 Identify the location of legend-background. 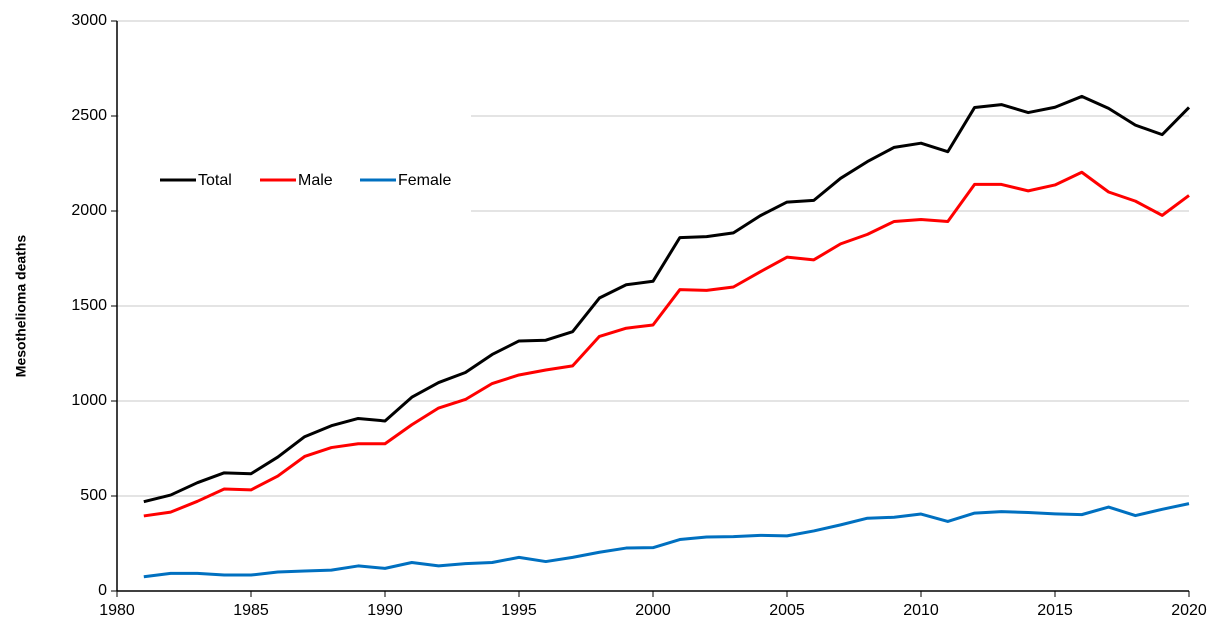
(295, 165).